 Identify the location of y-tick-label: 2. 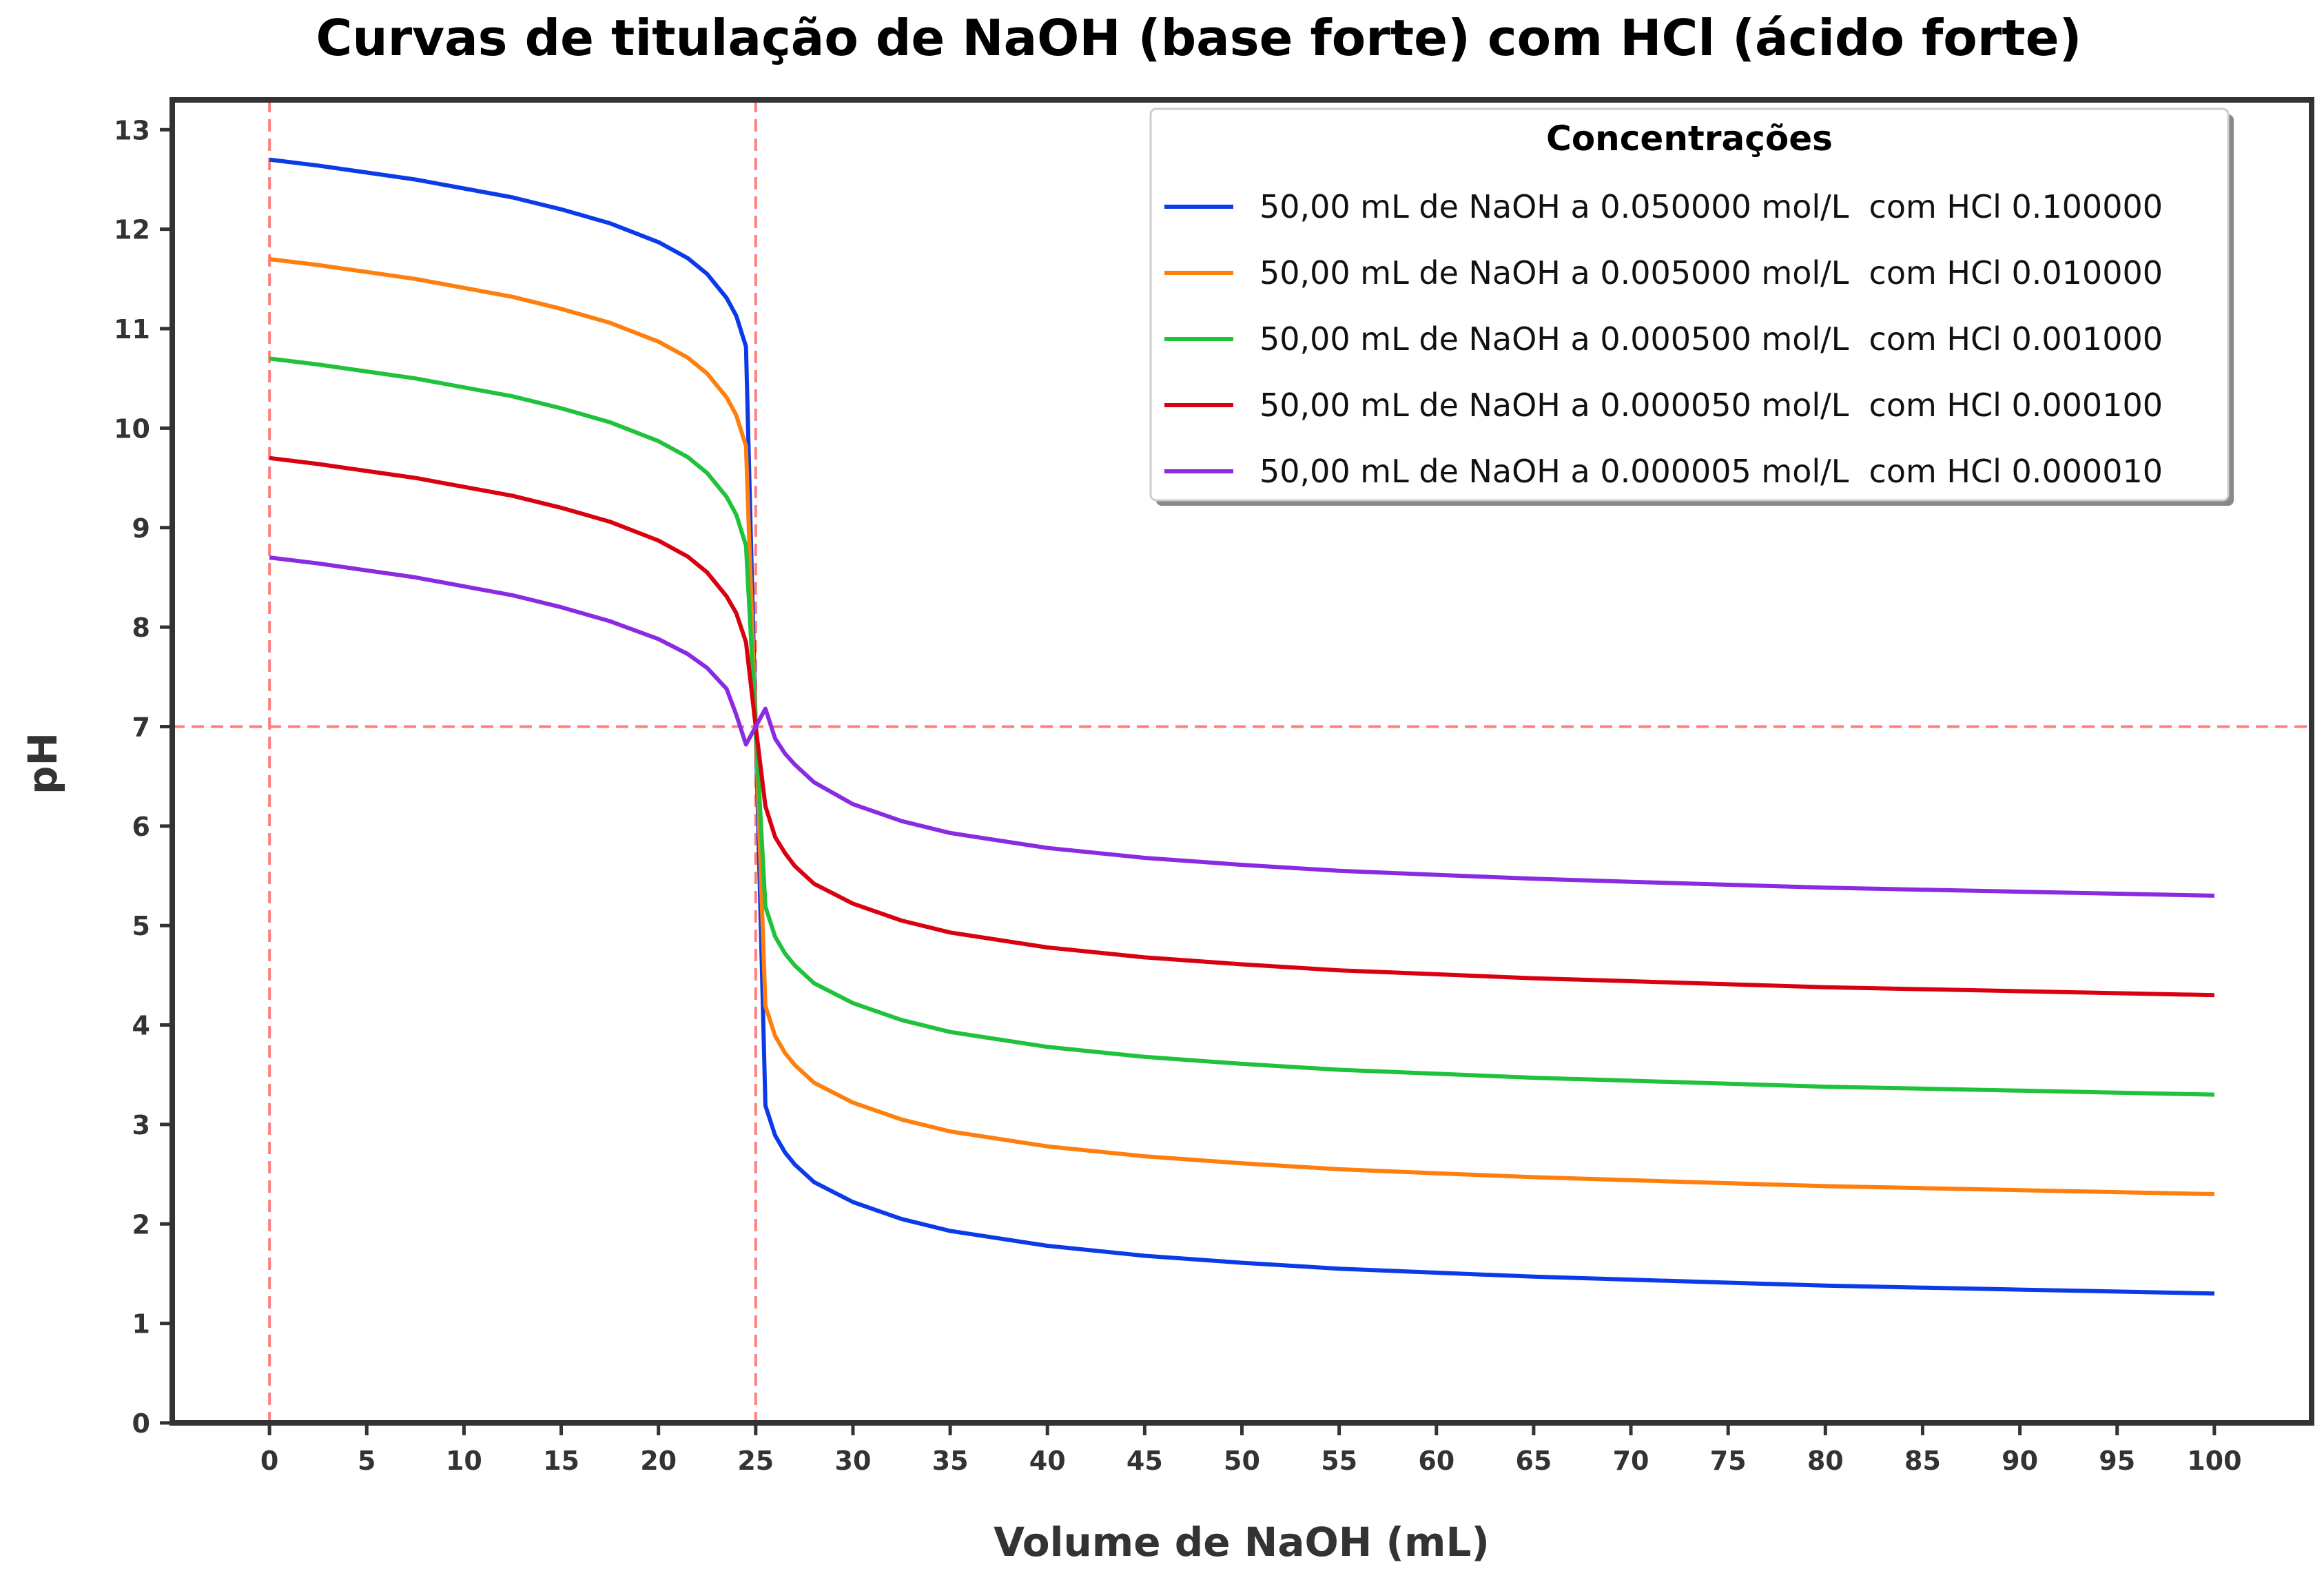
(141, 1224).